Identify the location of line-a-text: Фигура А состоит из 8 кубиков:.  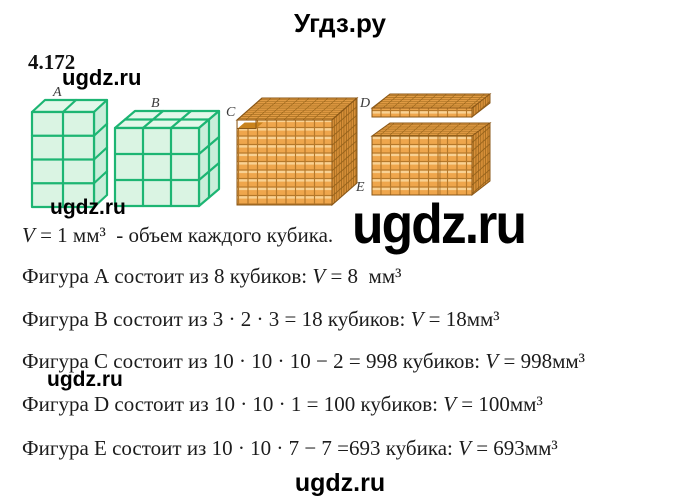
(167, 276).